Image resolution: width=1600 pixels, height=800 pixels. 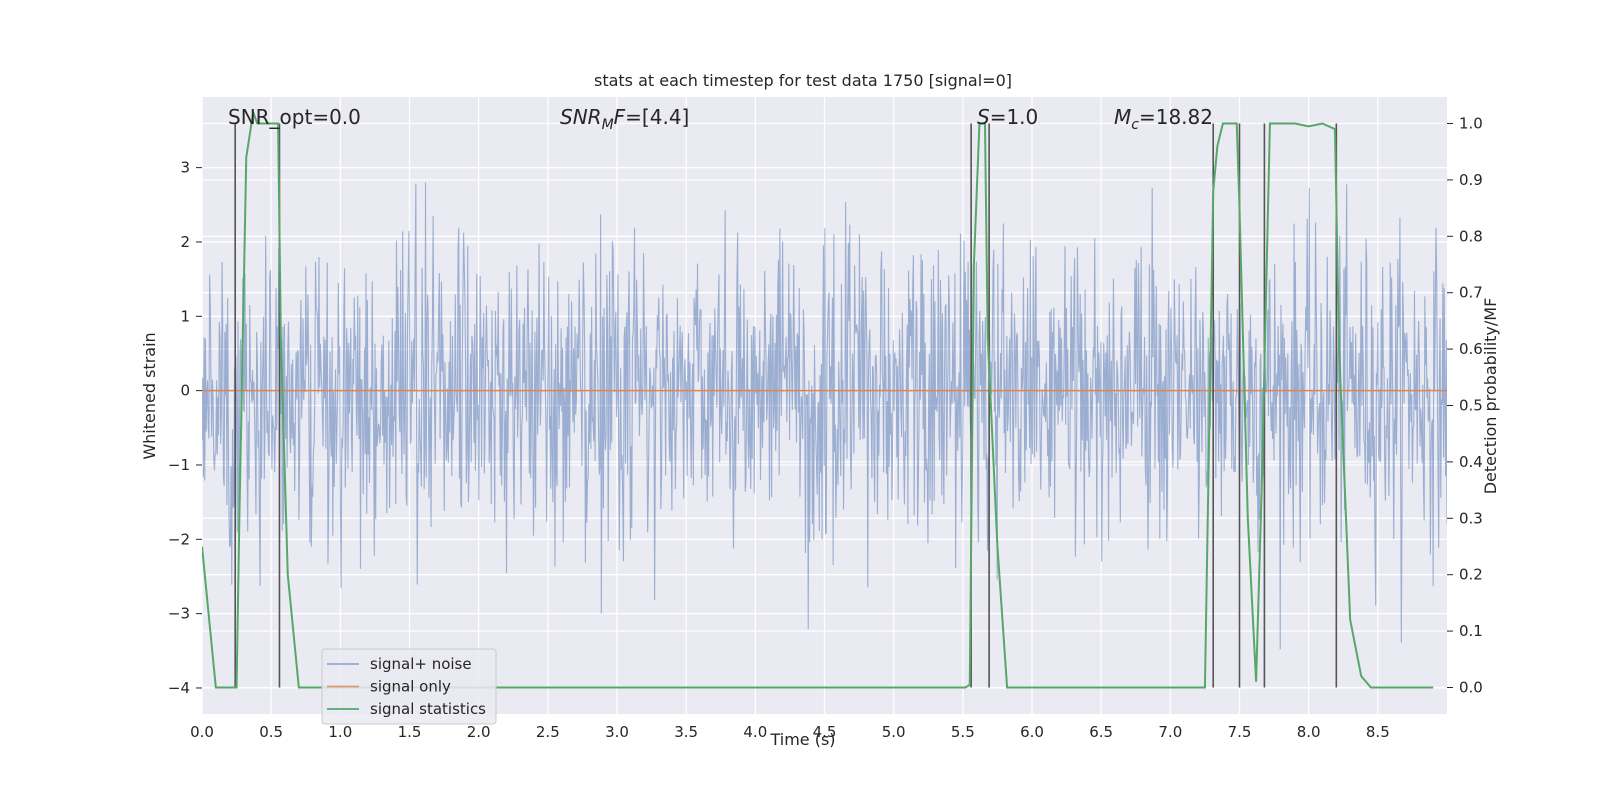 I want to click on y-left-tick-label: 1, so click(x=185, y=316).